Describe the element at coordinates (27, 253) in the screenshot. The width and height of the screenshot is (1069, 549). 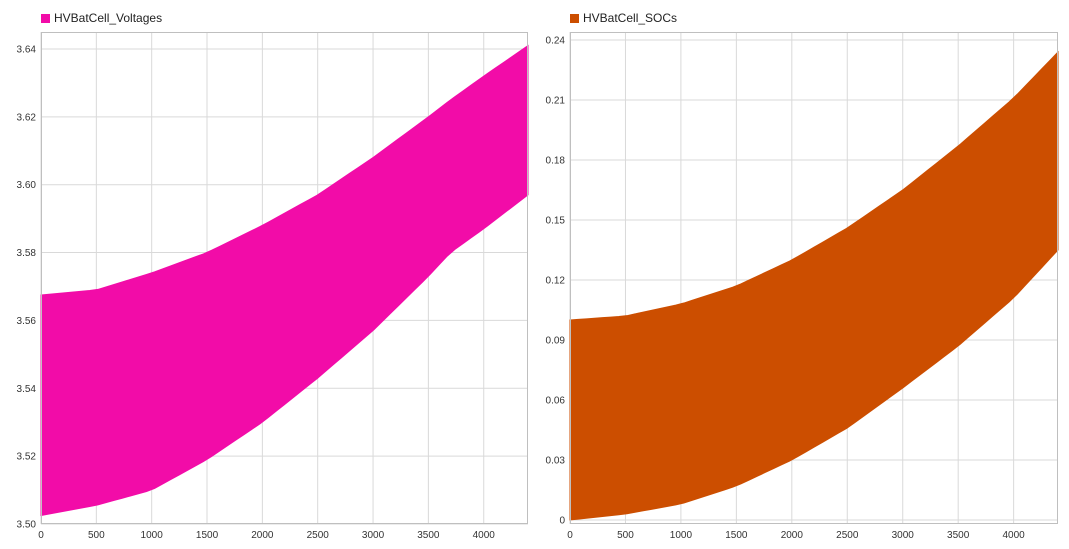
I see `y-tick-label: 3.58` at that location.